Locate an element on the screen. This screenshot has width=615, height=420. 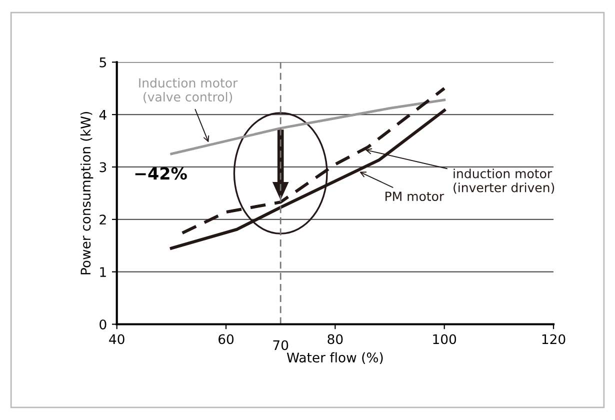
y-axis-title: Power consumption (kW) is located at coordinates (87, 193).